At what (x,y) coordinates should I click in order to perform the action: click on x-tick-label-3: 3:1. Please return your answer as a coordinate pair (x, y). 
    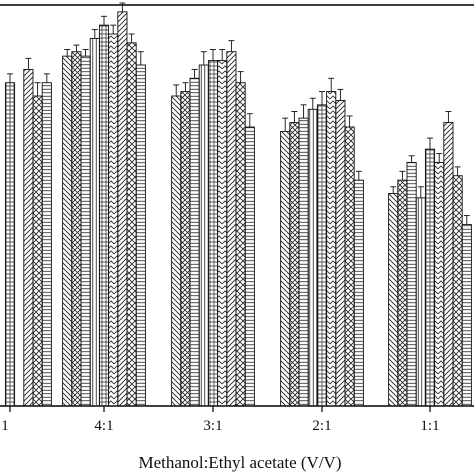
    Looking at the image, I should click on (212, 426).